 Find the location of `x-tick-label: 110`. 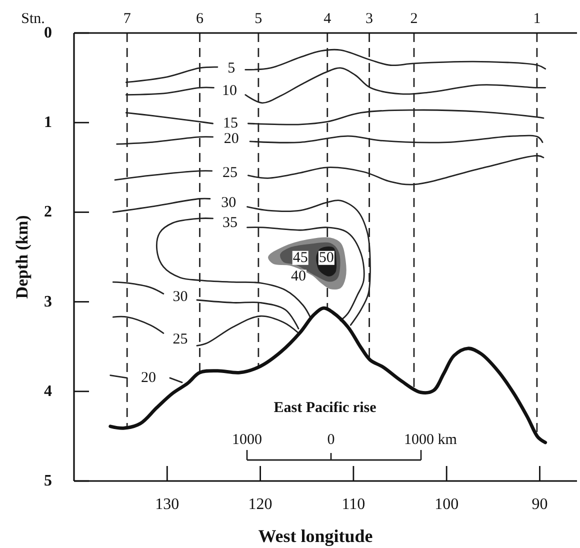

x-tick-label: 110 is located at coordinates (354, 504).